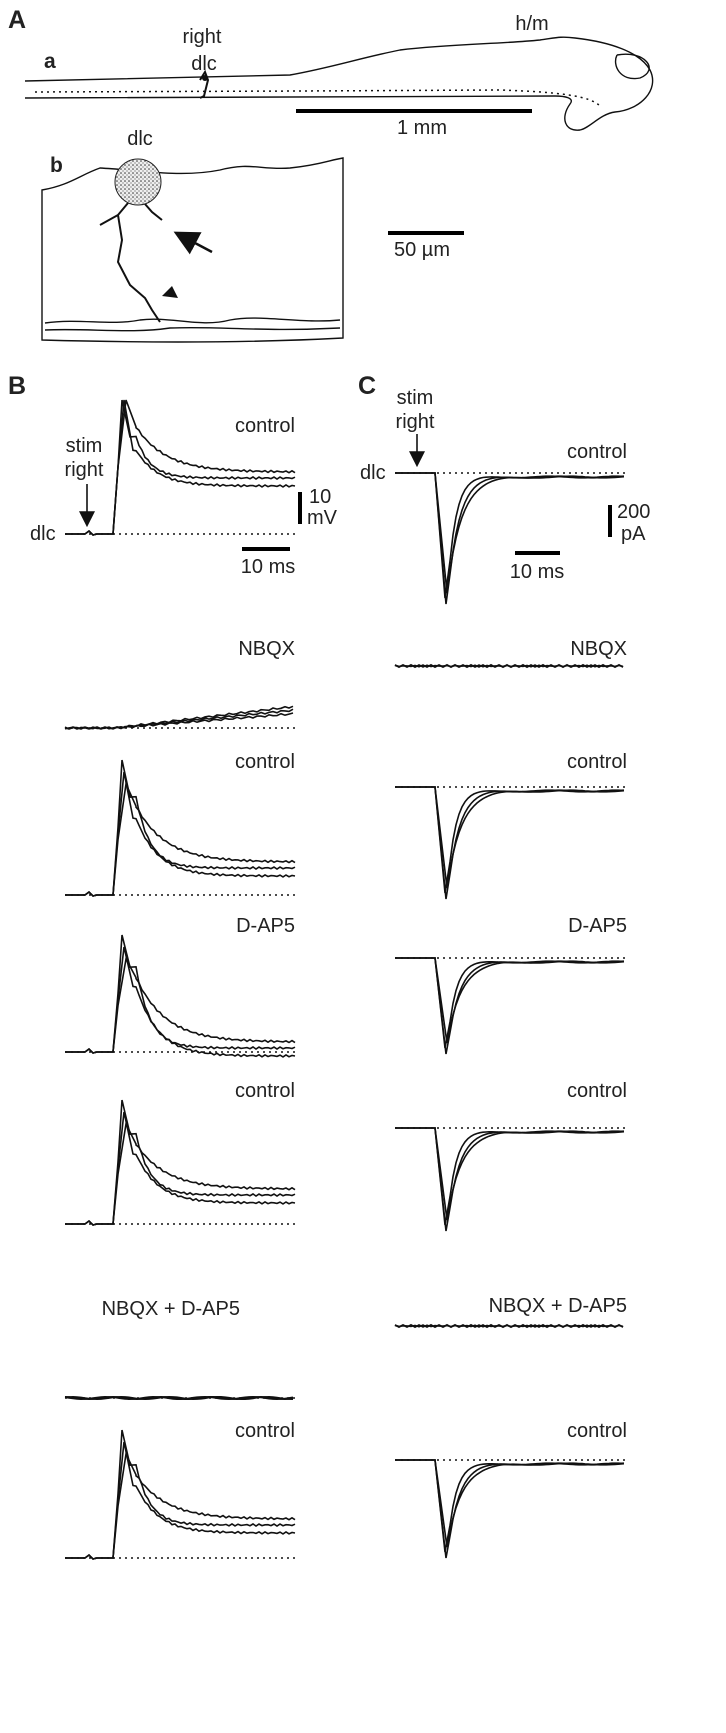 This screenshot has height=1733, width=726. Describe the element at coordinates (17, 386) in the screenshot. I see `panel-label: B` at that location.